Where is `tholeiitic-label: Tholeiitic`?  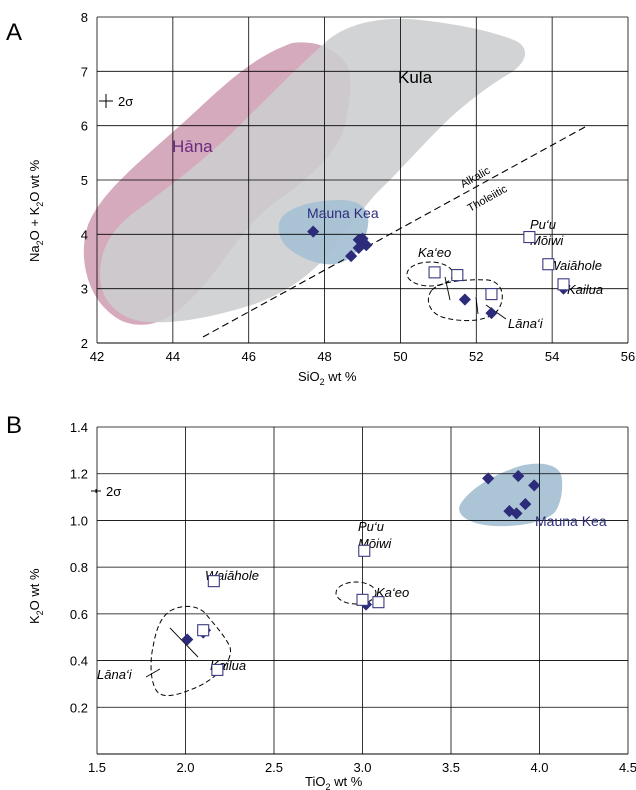 tholeiitic-label: Tholeiitic is located at coordinates (488, 199).